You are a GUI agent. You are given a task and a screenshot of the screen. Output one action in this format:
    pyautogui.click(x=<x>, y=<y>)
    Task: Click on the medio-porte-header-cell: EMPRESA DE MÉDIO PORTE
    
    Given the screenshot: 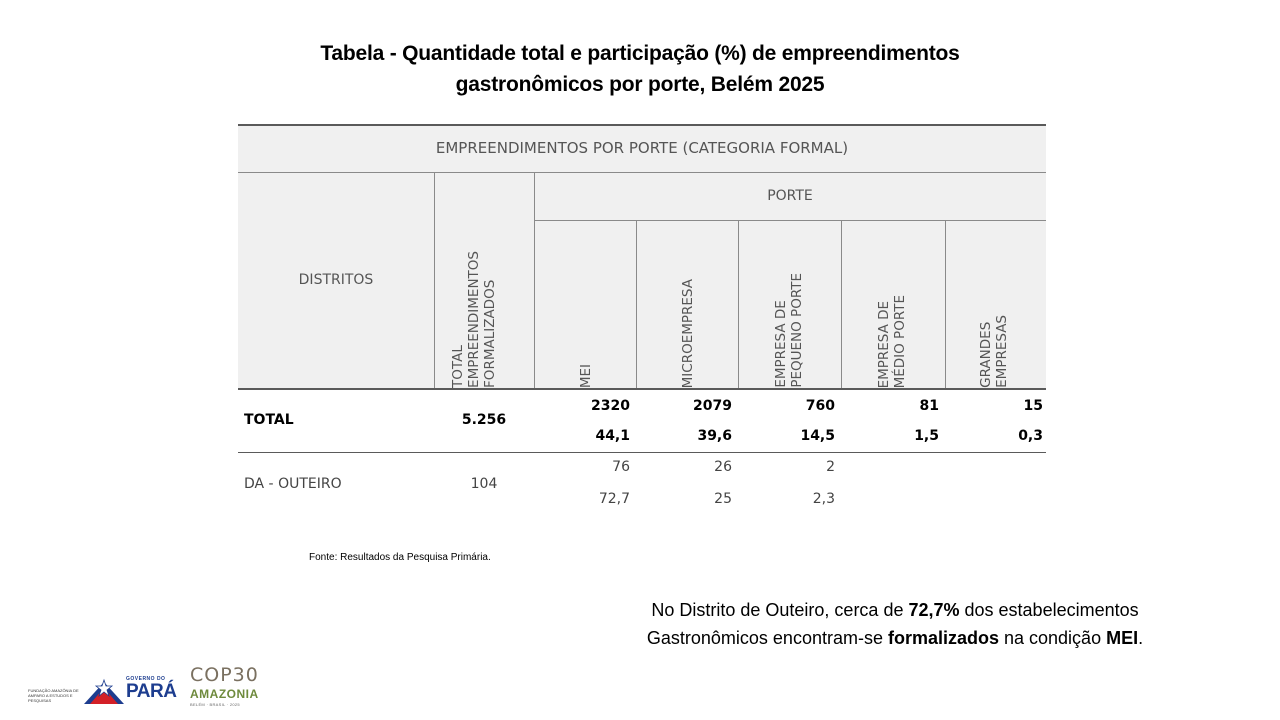 What is the action you would take?
    pyautogui.click(x=892, y=341)
    